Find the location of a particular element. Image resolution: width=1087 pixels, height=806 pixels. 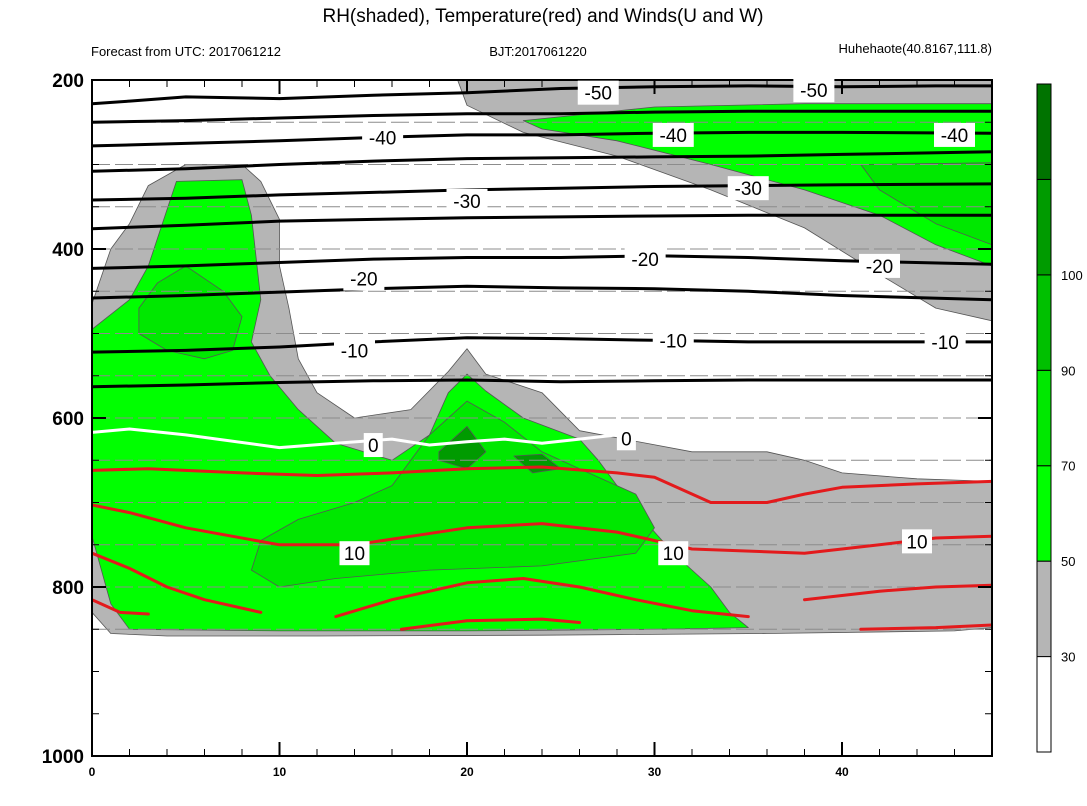

colorbar-tick-label: 30 is located at coordinates (1068, 657).